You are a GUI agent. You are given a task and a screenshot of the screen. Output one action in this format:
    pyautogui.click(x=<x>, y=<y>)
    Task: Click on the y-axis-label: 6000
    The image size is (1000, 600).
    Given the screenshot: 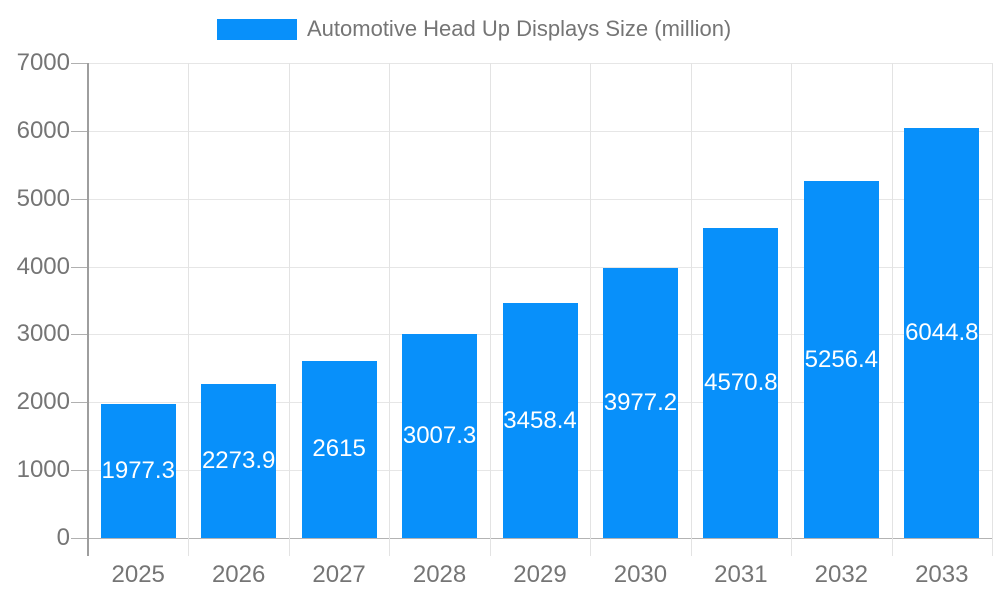 What is the action you would take?
    pyautogui.click(x=43, y=130)
    